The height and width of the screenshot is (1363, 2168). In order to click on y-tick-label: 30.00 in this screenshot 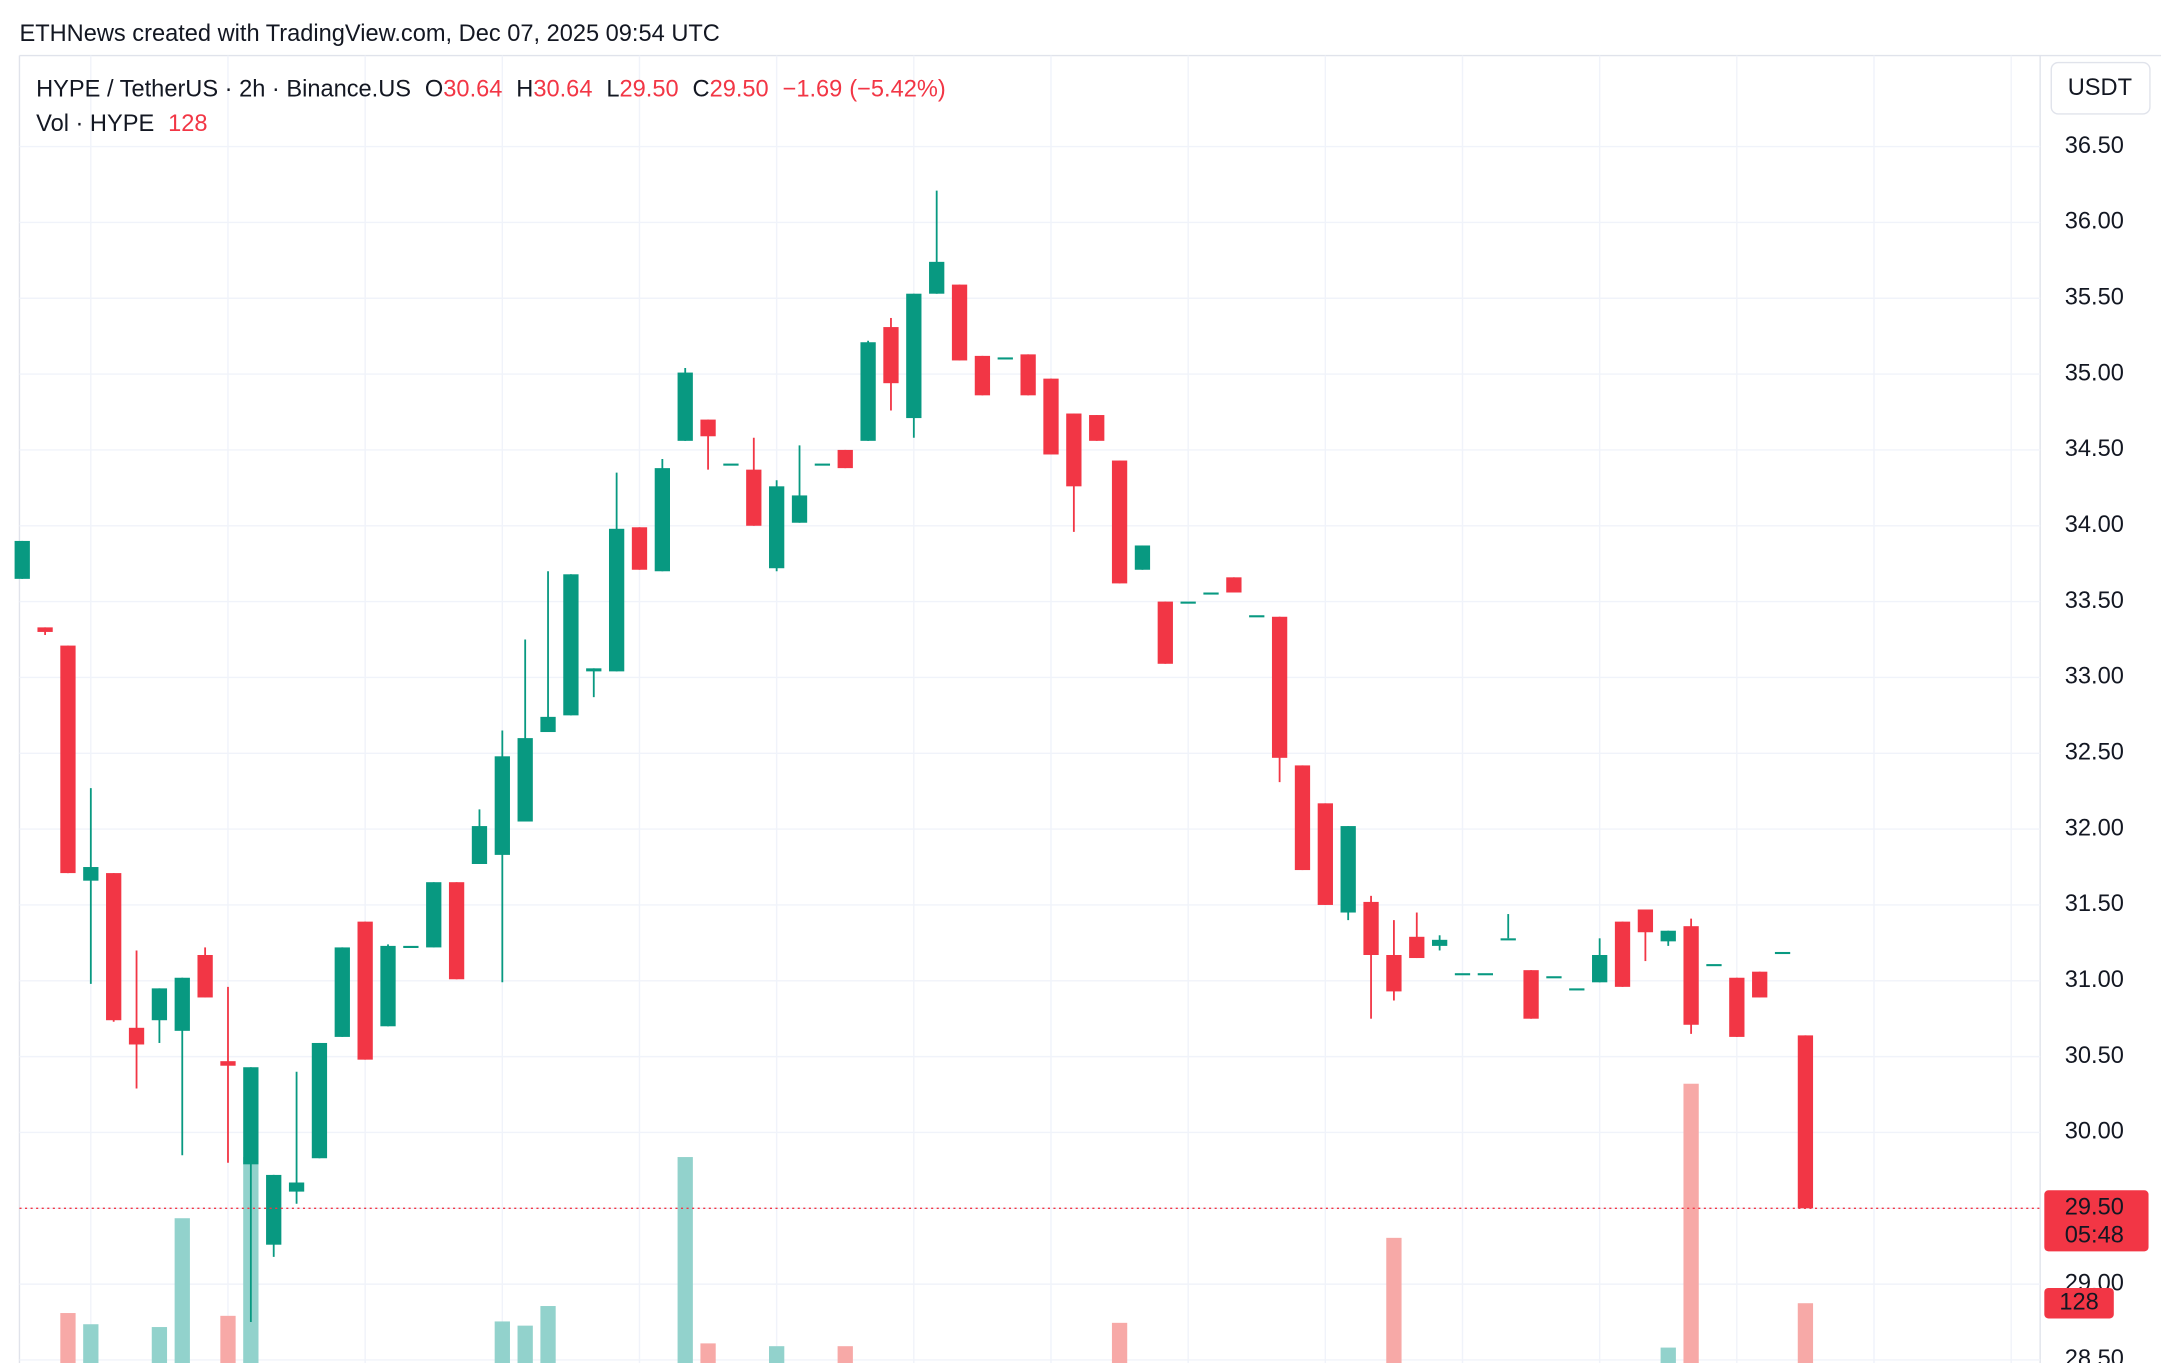, I will do `click(2094, 1132)`.